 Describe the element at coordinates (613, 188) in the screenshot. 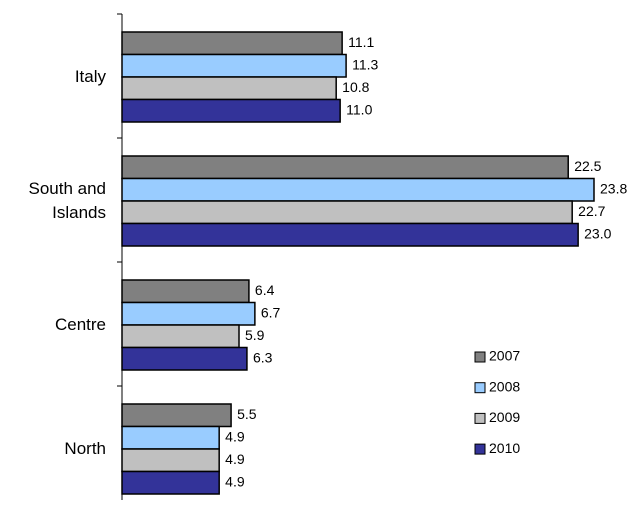

I see `data-label: 23.8` at that location.